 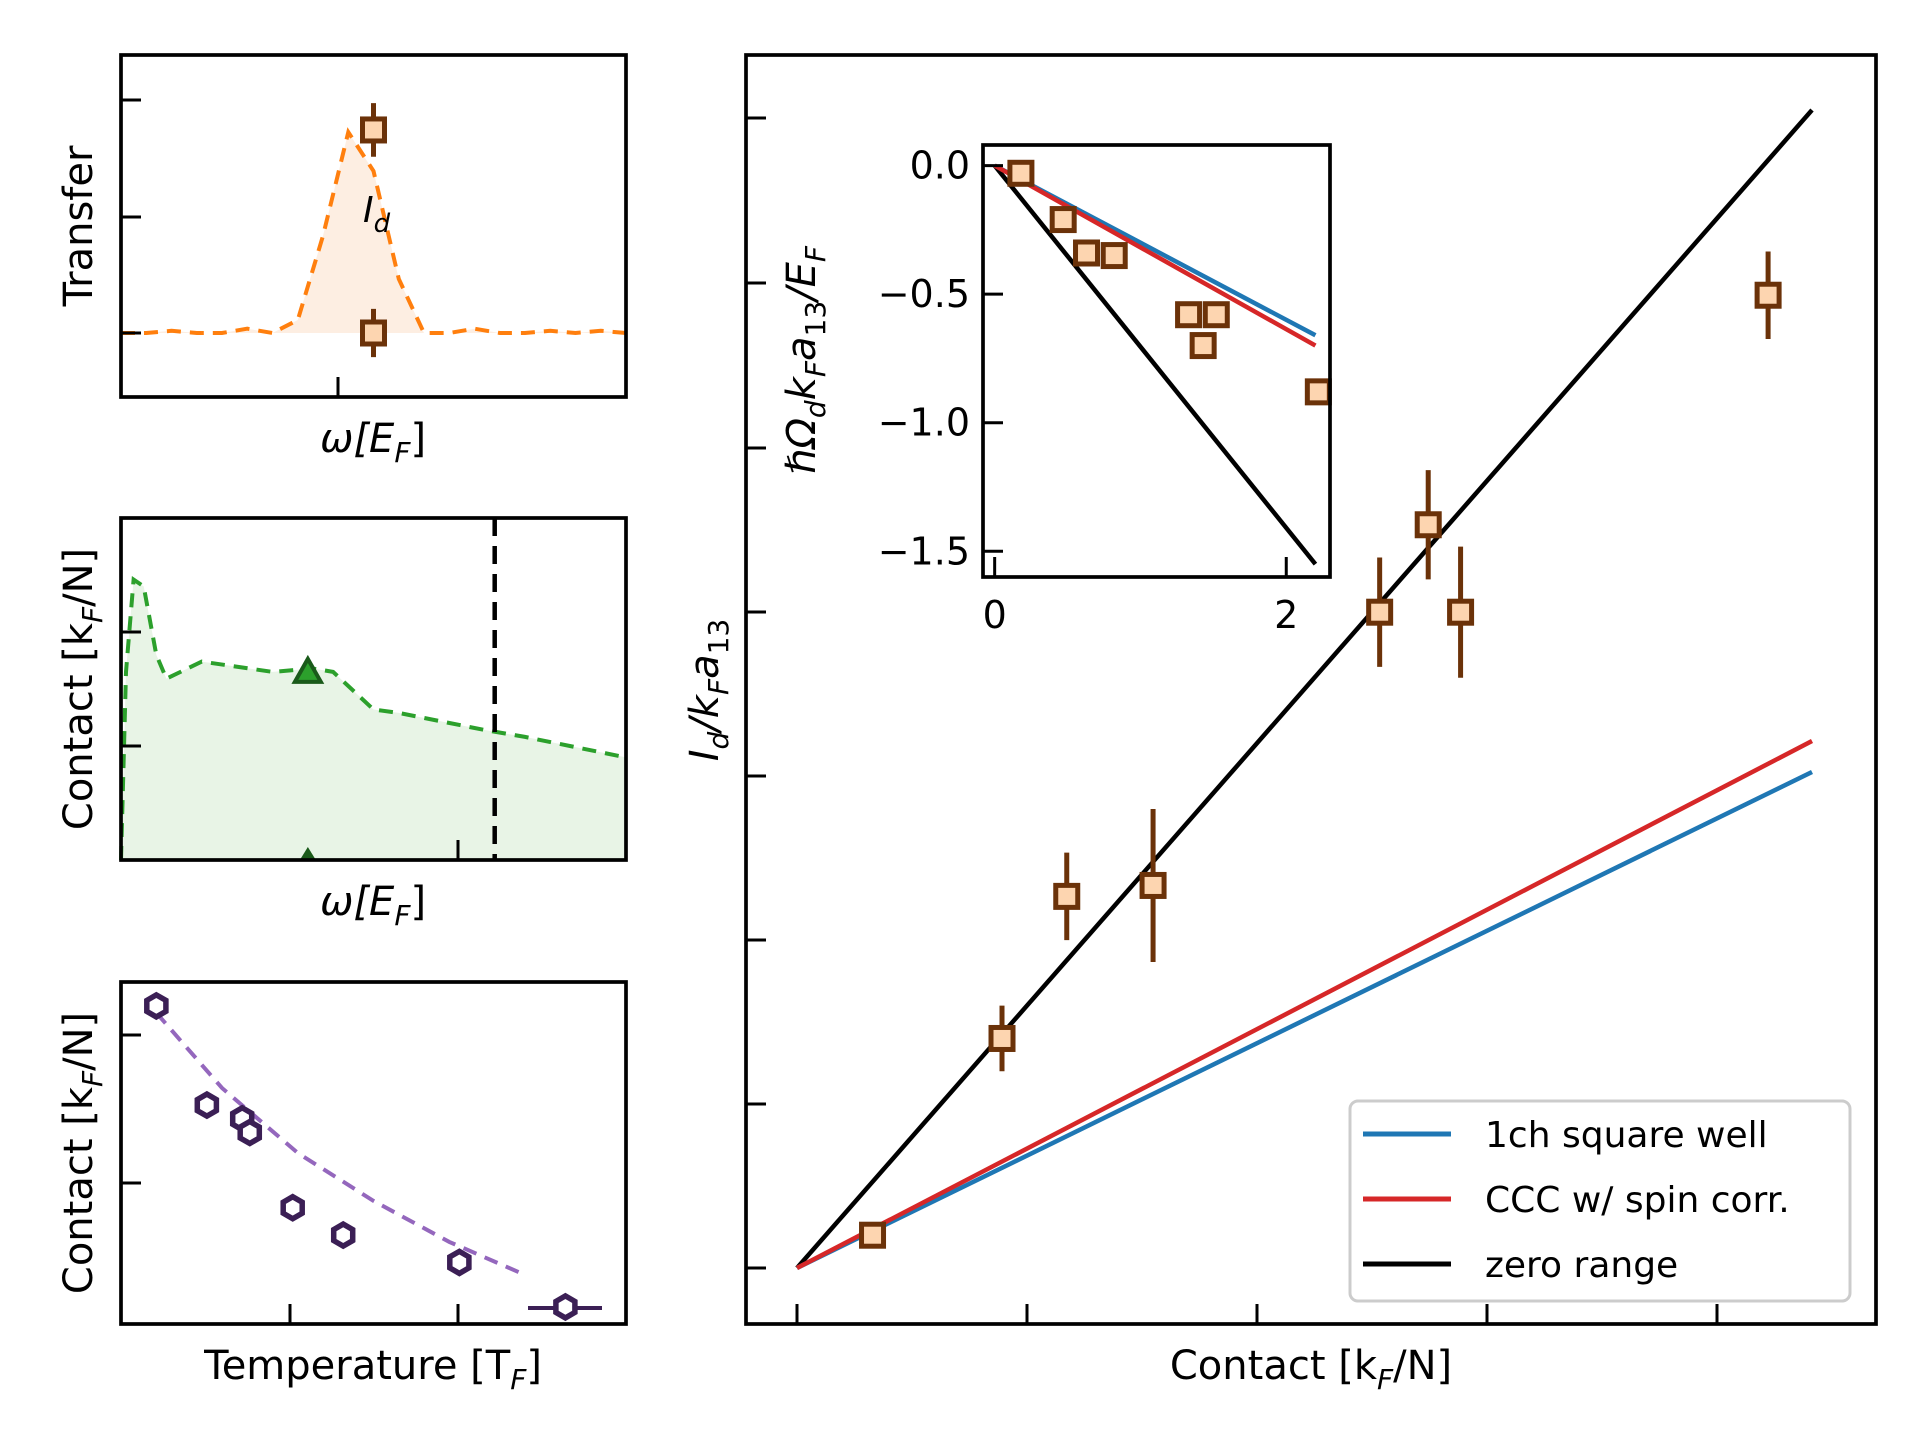 What do you see at coordinates (805, 359) in the screenshot?
I see `inset-ylabel: ℏΩdkFa13/EF` at bounding box center [805, 359].